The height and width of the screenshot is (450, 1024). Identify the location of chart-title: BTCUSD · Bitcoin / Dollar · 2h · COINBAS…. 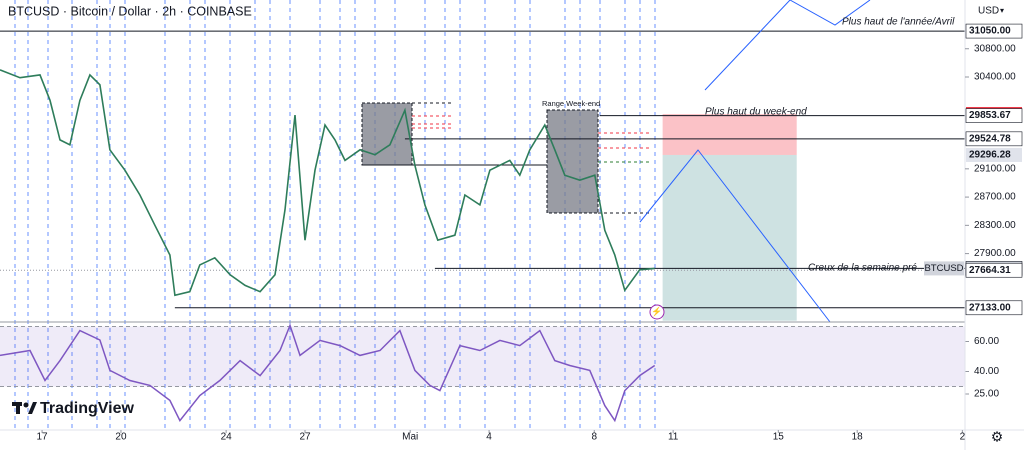
(130, 11).